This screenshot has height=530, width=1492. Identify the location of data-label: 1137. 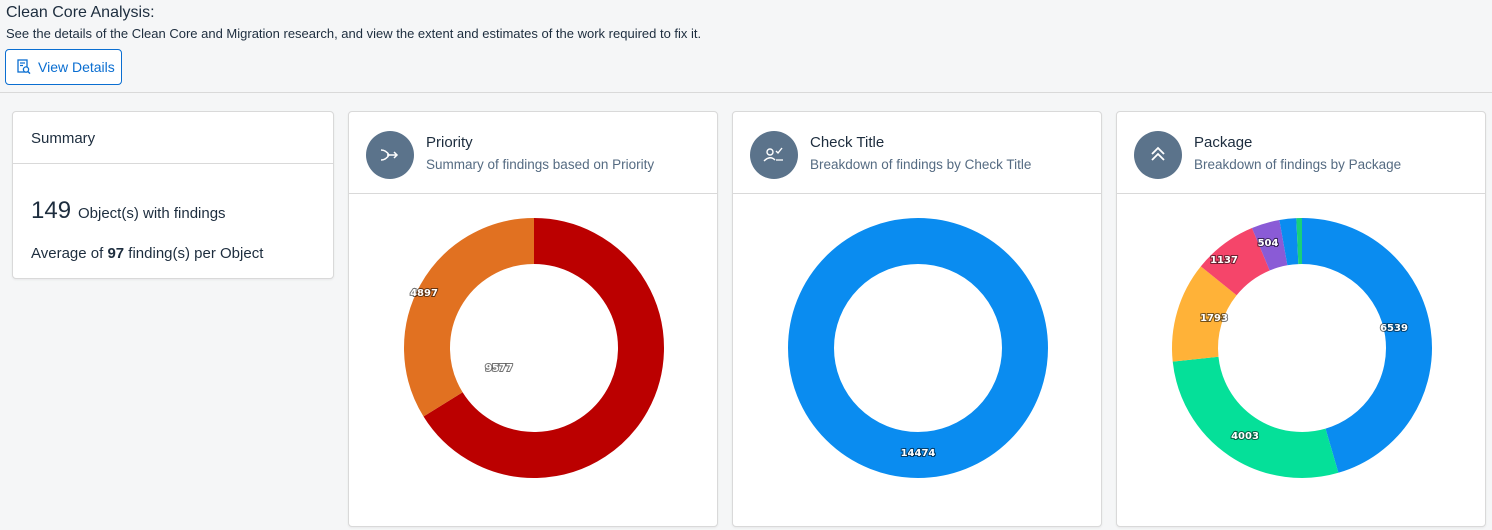
(1224, 260).